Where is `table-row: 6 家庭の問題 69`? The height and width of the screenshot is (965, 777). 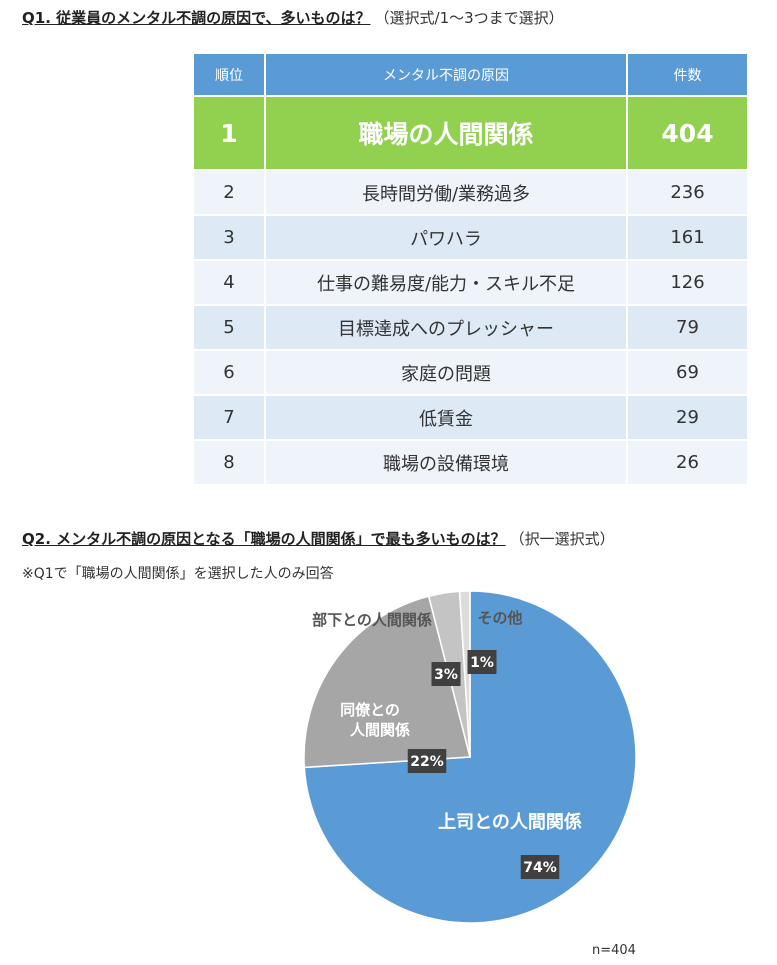
table-row: 6 家庭の問題 69 is located at coordinates (470, 371).